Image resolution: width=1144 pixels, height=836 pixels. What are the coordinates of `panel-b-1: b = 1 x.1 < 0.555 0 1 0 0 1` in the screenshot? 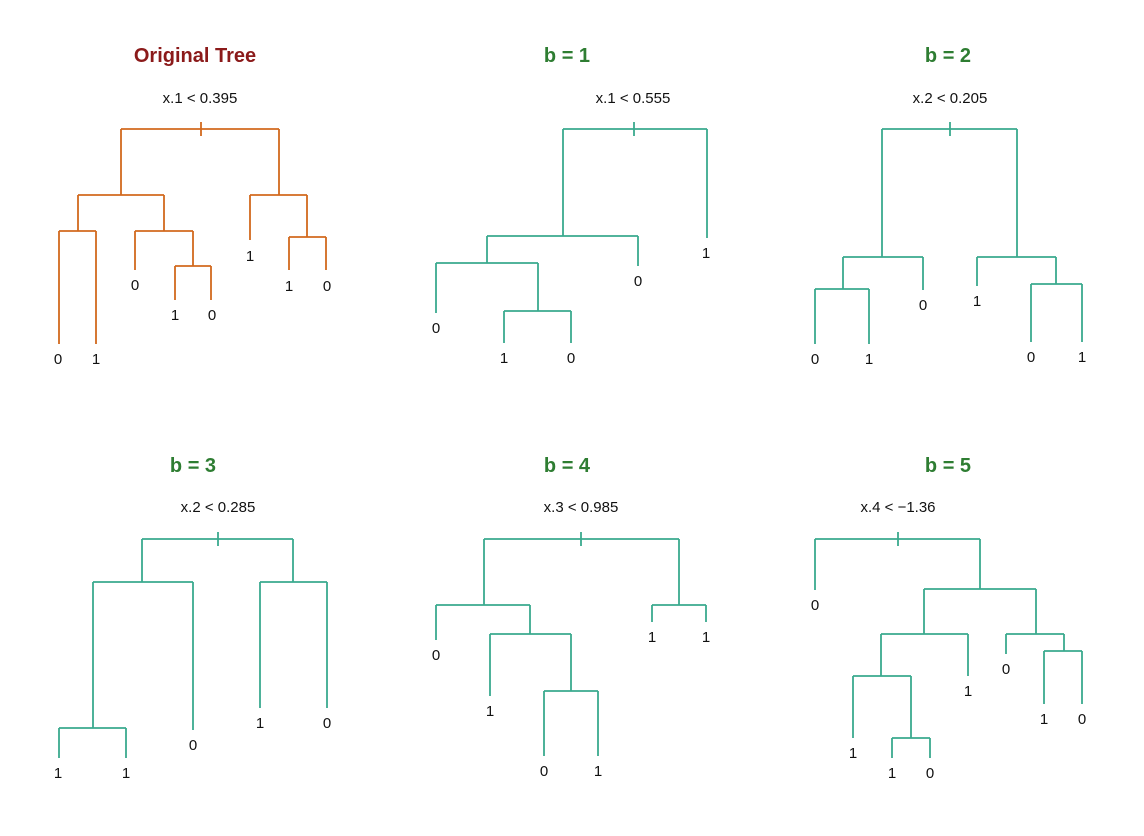 It's located at (571, 206).